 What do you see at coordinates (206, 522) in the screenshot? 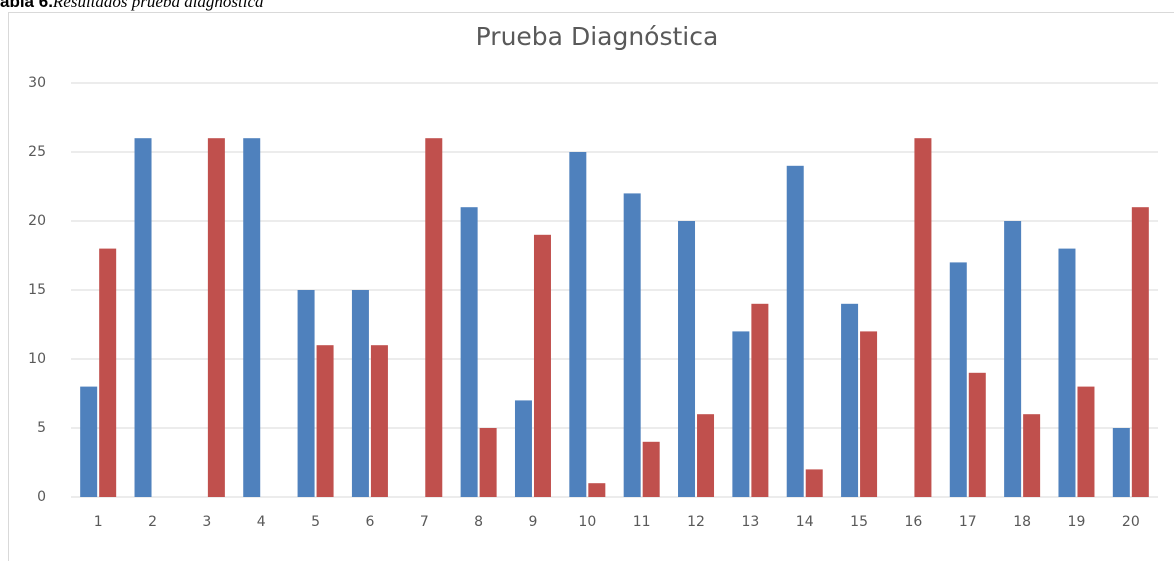
I see `x-tick-label: 3` at bounding box center [206, 522].